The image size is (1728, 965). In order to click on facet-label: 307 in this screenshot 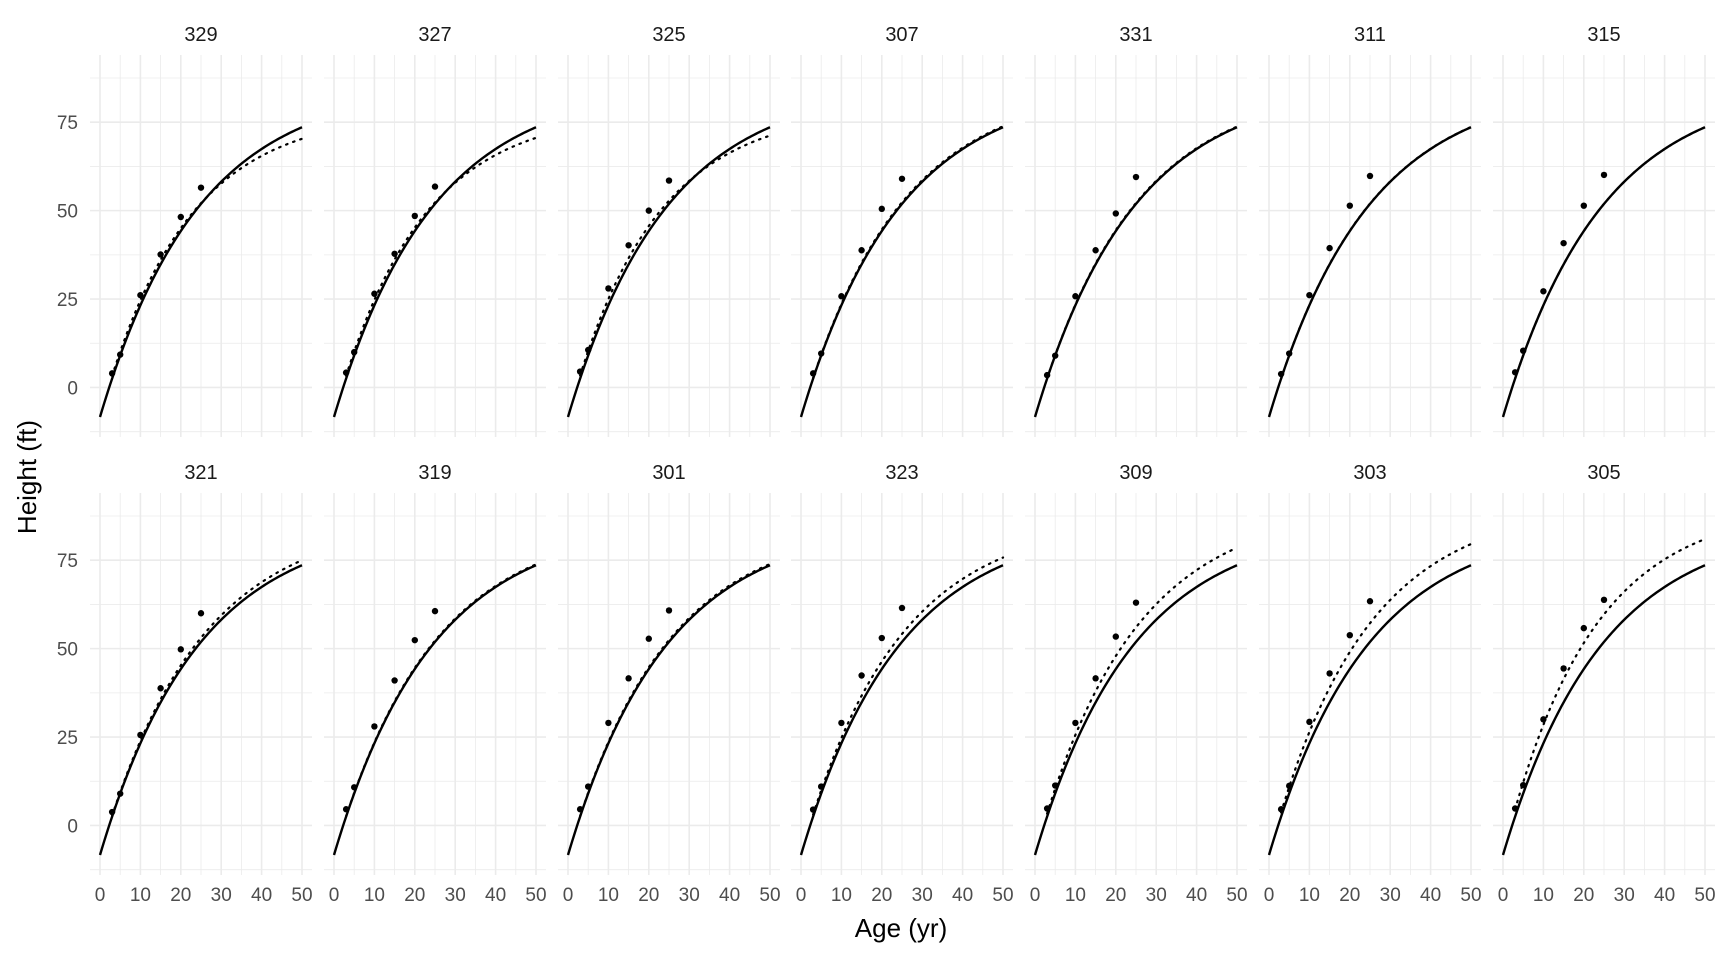, I will do `click(901, 35)`.